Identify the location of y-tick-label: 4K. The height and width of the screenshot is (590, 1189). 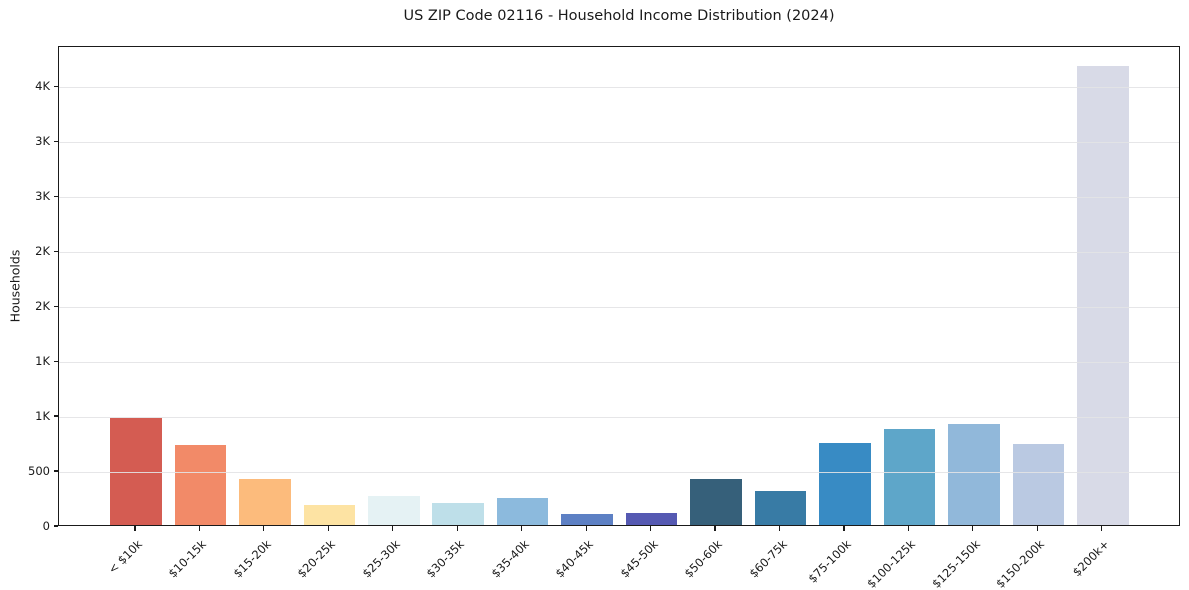
(42, 86).